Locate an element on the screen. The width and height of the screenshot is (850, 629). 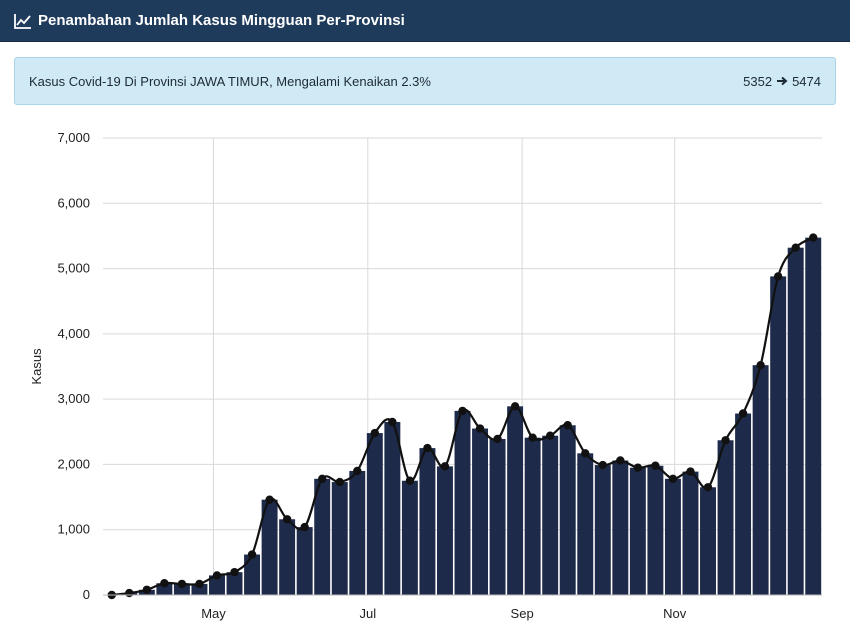
y-axis-label: Kasus is located at coordinates (36, 366).